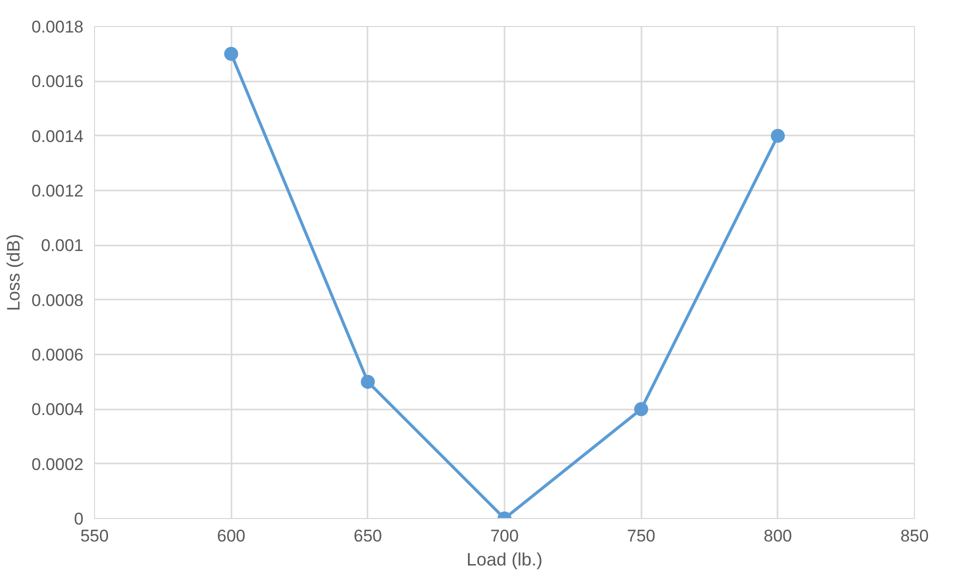 The image size is (958, 580). I want to click on x-tick-label: 600, so click(231, 536).